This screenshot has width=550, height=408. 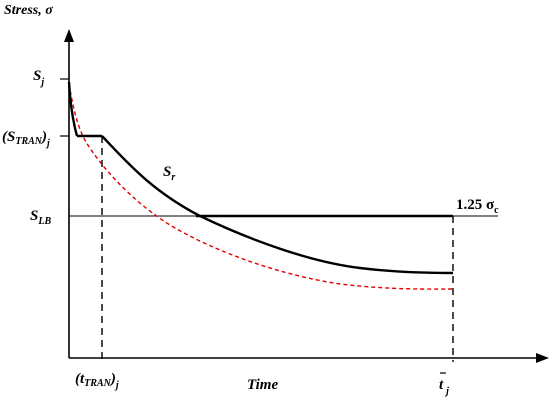 I want to click on ttran-label: (tTRAN)j, so click(x=97, y=381).